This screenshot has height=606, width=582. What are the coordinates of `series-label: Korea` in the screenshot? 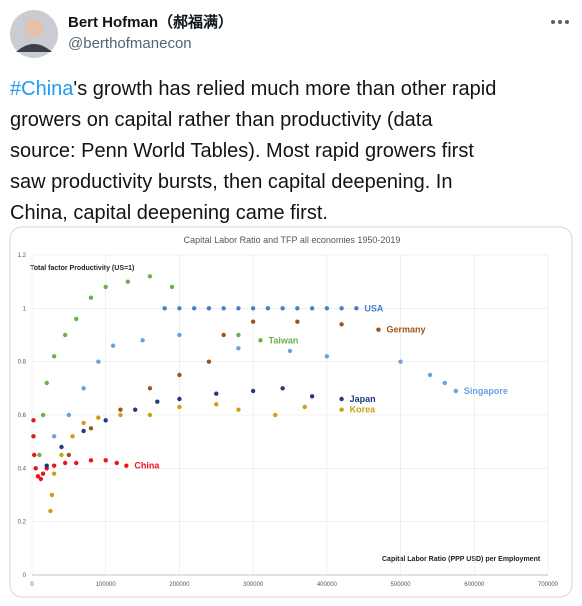 It's located at (363, 410).